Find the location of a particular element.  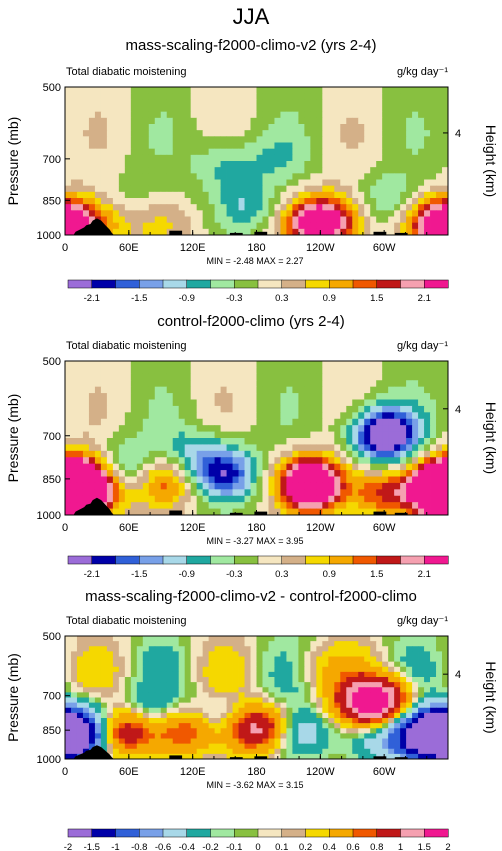

x-tick-label: 180 is located at coordinates (256, 528).